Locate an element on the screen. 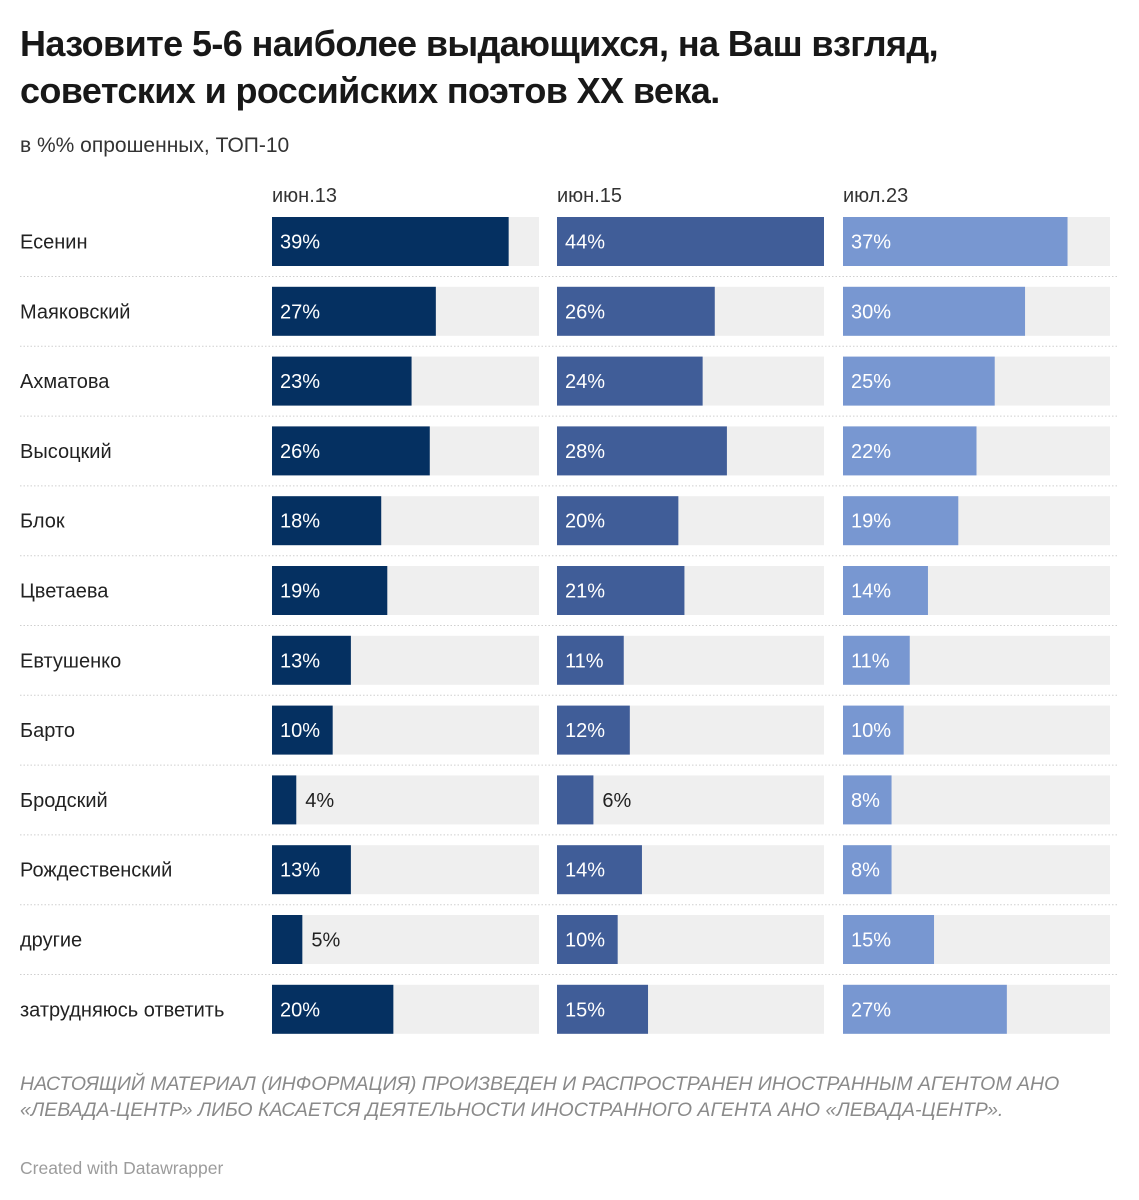  category-label: затрудняюсь ответить is located at coordinates (122, 1010).